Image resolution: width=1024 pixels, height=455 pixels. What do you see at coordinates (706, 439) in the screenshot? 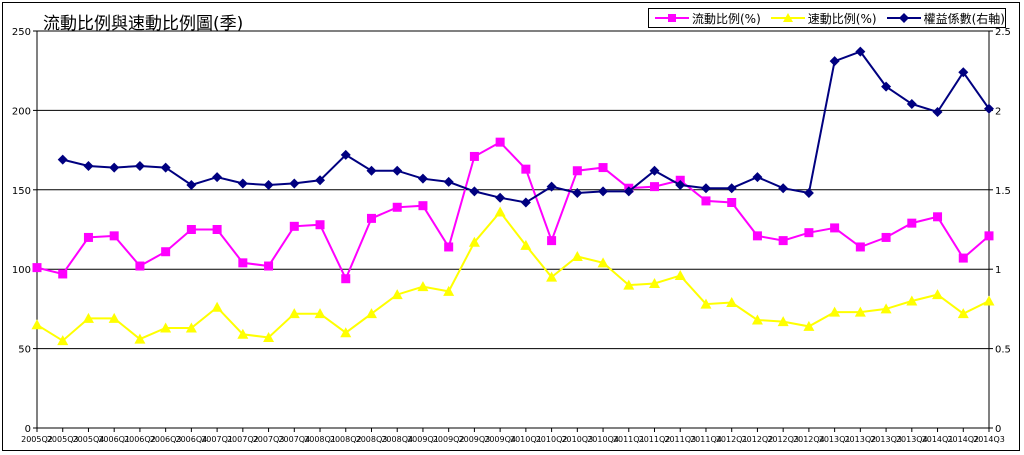
I see `x-axis-tick-label: 2011Q4` at bounding box center [706, 439].